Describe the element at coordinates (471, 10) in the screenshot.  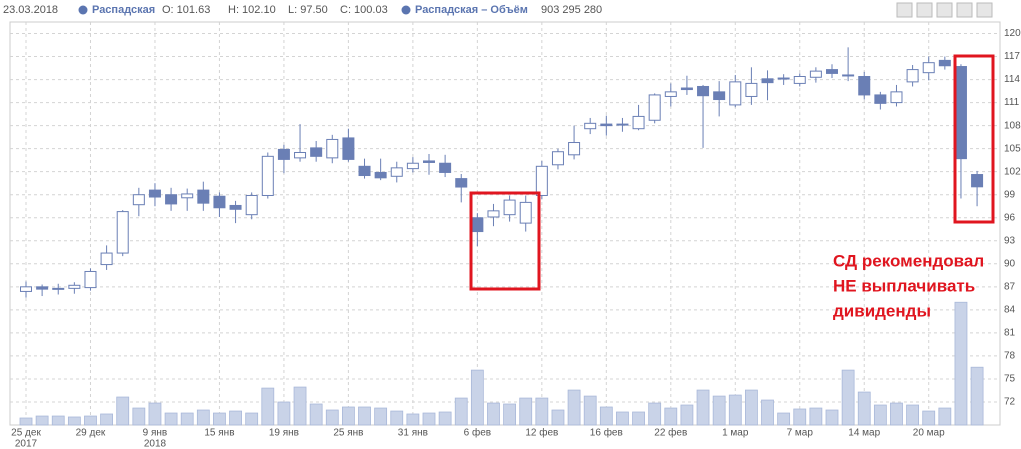
I see `legend-volume: Распадская – Объём` at that location.